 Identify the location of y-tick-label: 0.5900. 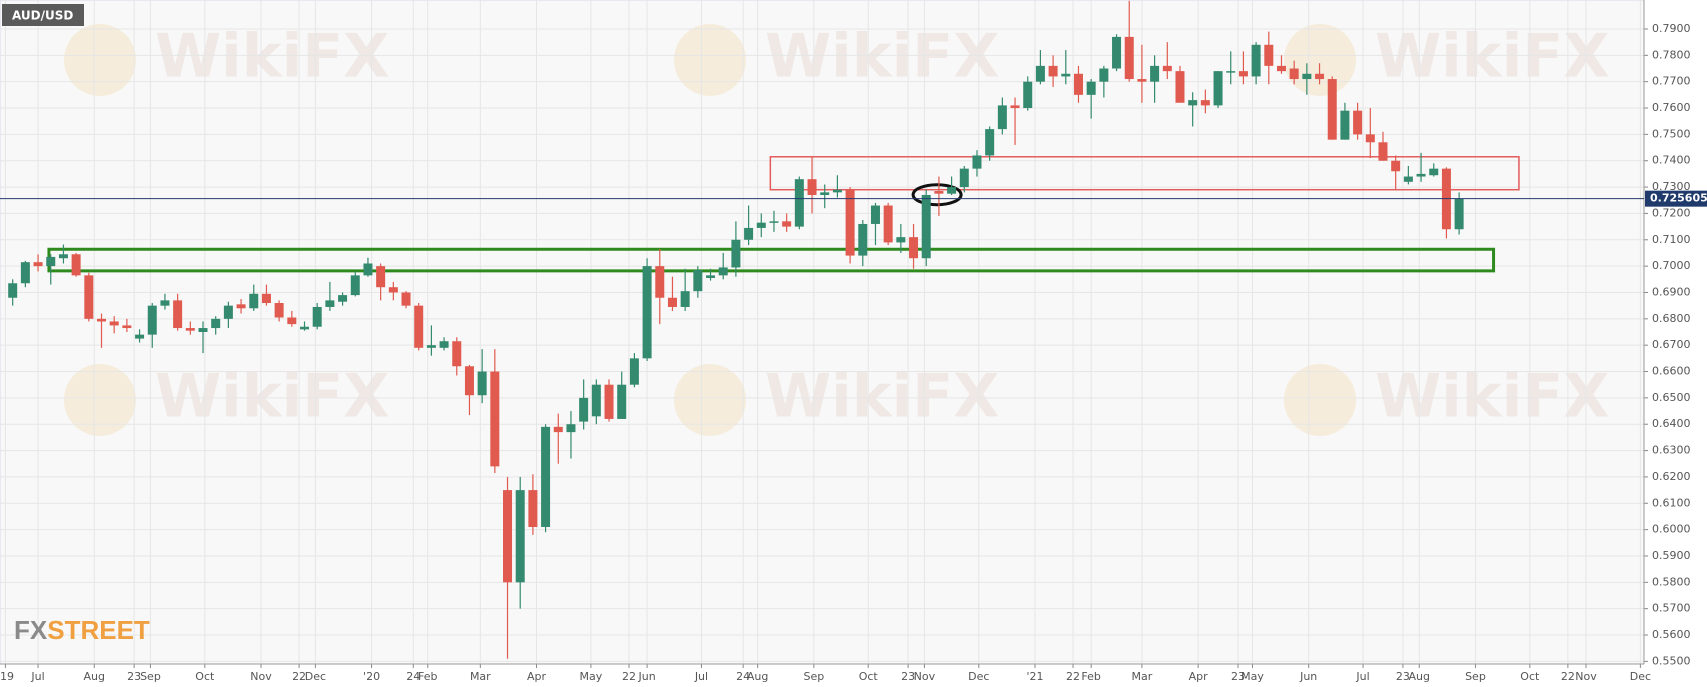
(1671, 555).